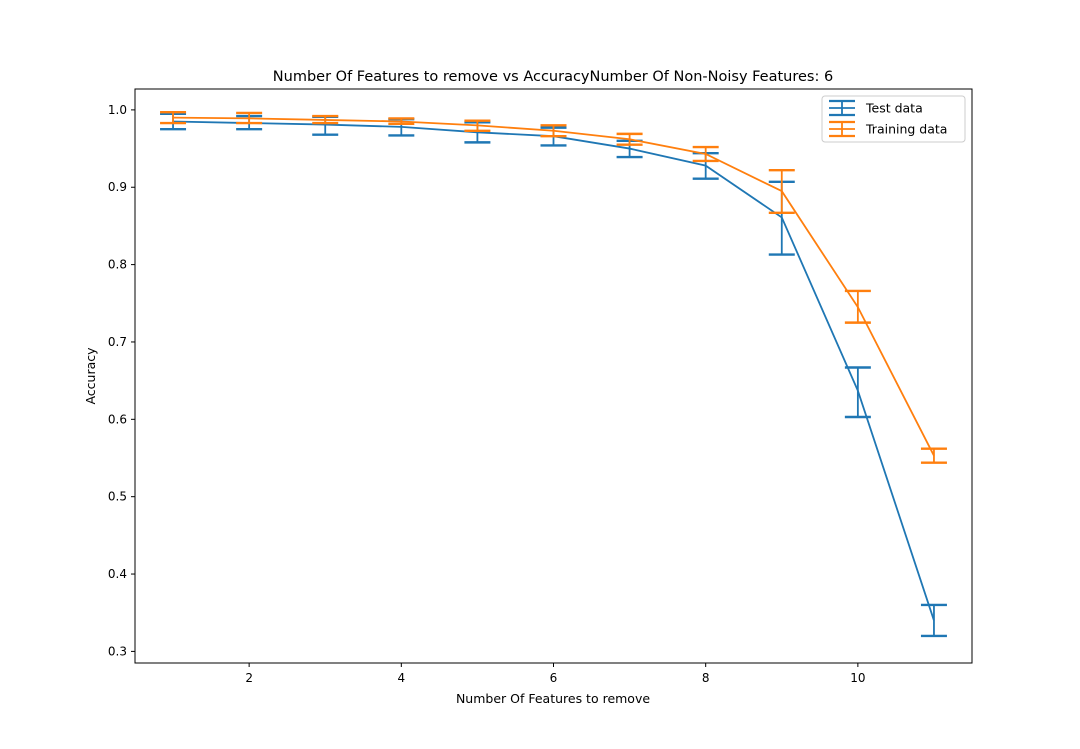 This screenshot has height=749, width=1080. What do you see at coordinates (117, 419) in the screenshot?
I see `y-tick-label: 0.6` at bounding box center [117, 419].